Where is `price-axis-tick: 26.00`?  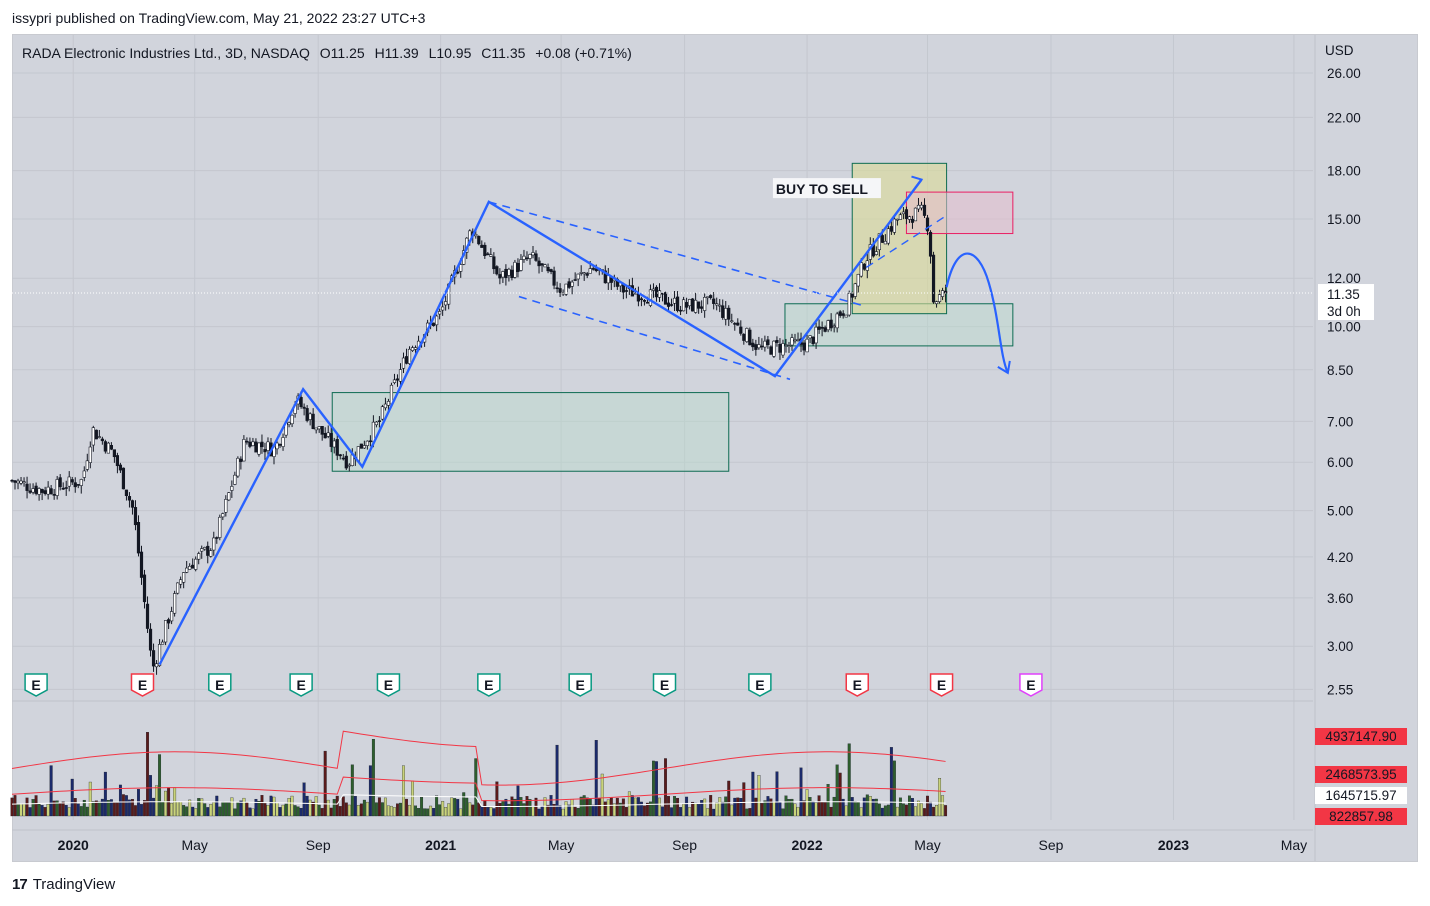 price-axis-tick: 26.00 is located at coordinates (1344, 73).